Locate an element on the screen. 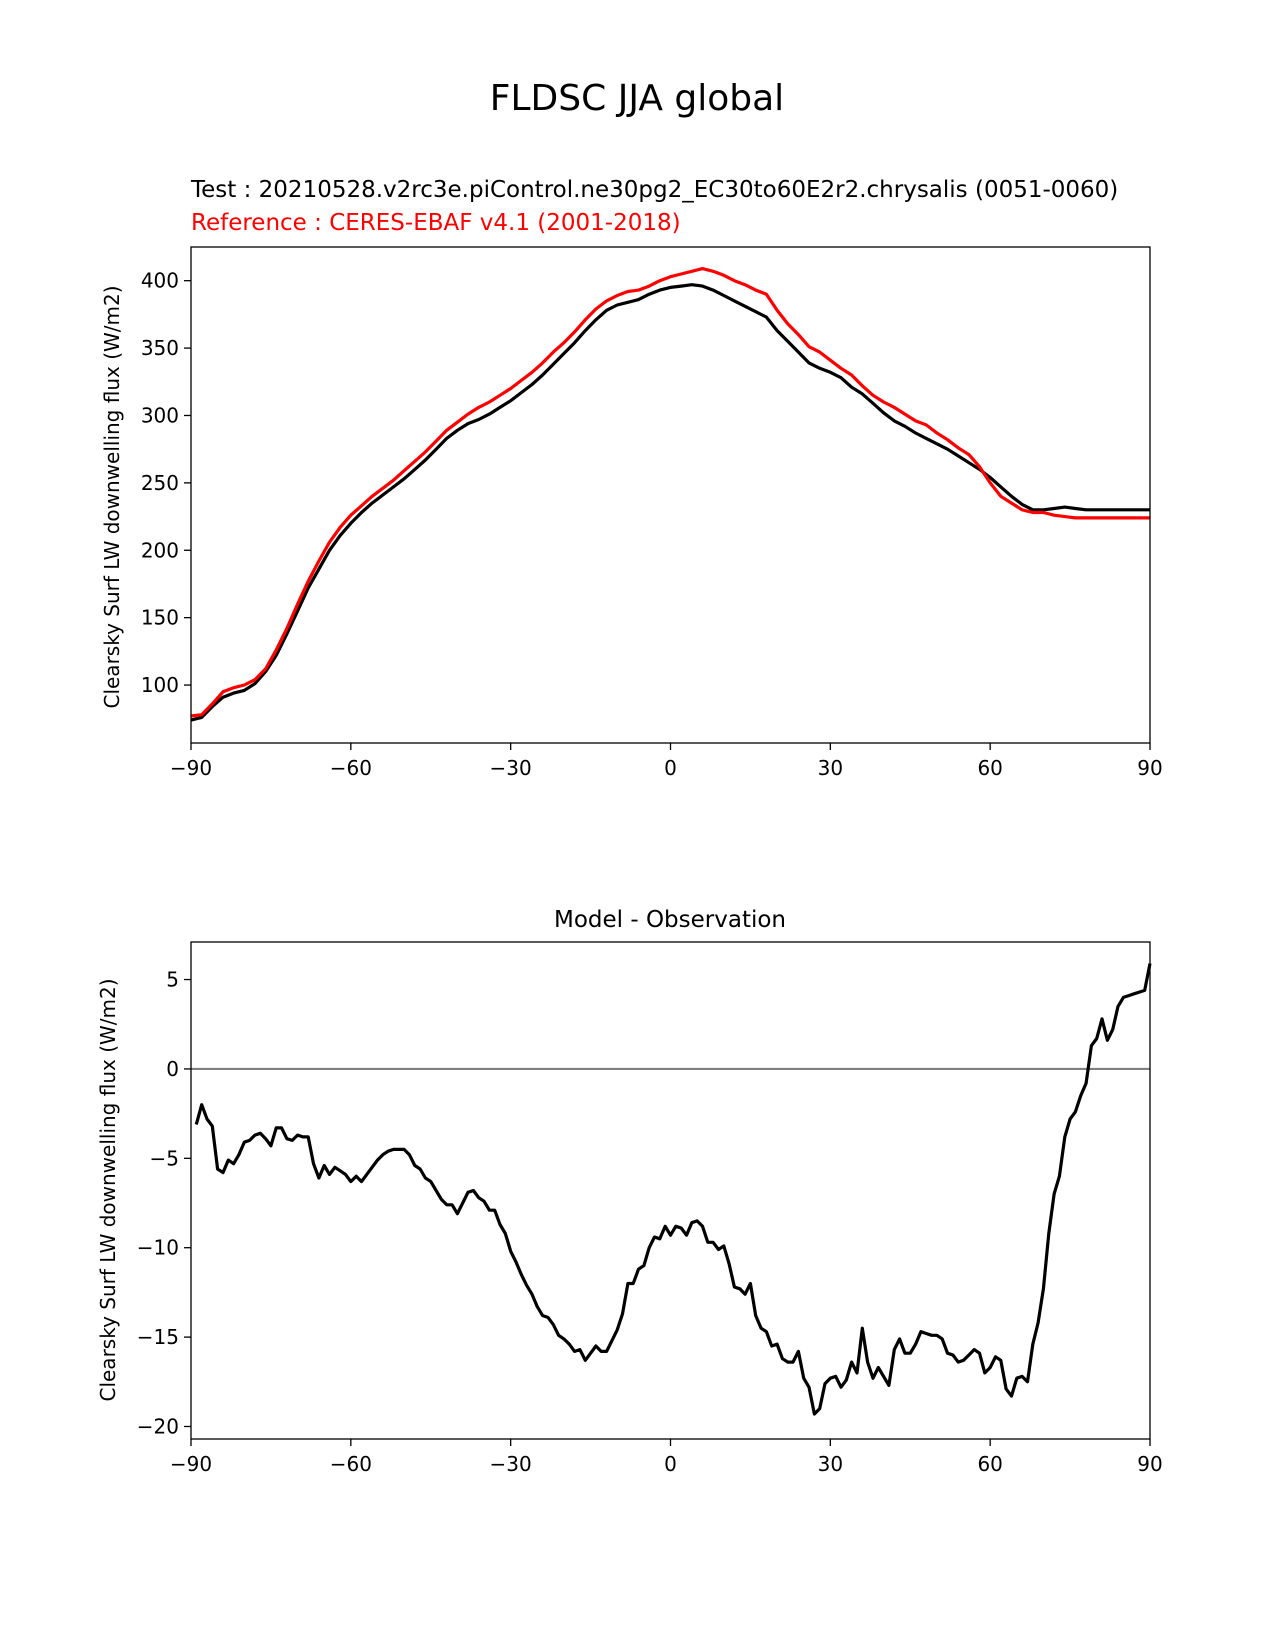  bottom-y-axis: −20 −15 −10 −5 0 5 is located at coordinates (164, 1203).